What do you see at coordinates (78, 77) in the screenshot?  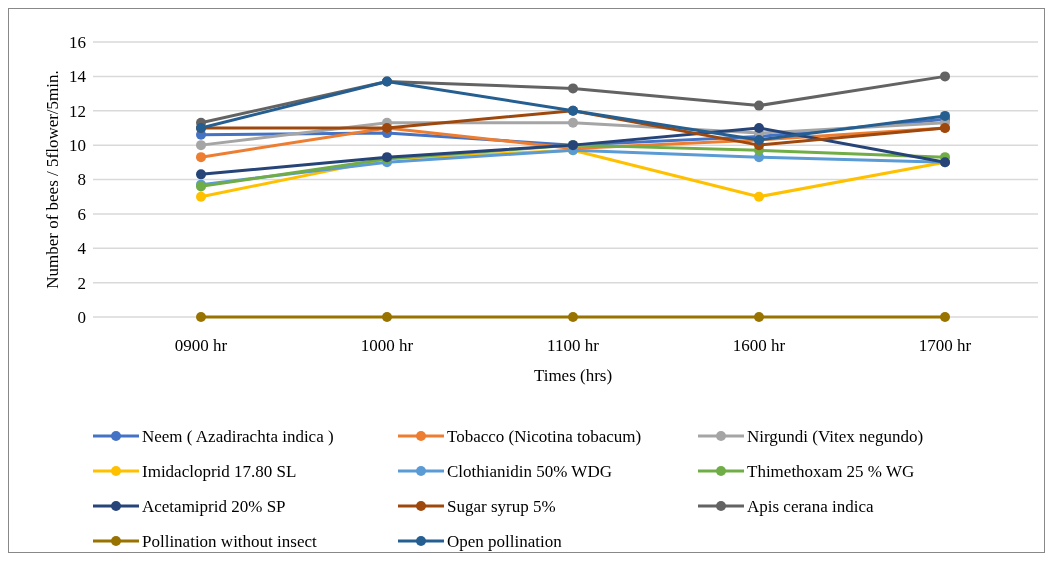 I see `y-tick-label: 14` at bounding box center [78, 77].